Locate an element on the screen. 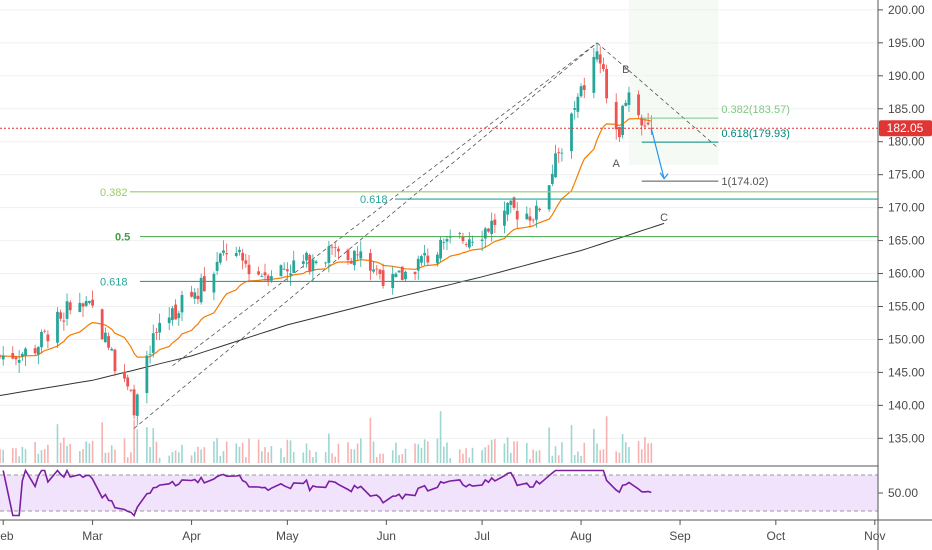 This screenshot has width=932, height=550. price-tick-label: 140.00 is located at coordinates (906, 405).